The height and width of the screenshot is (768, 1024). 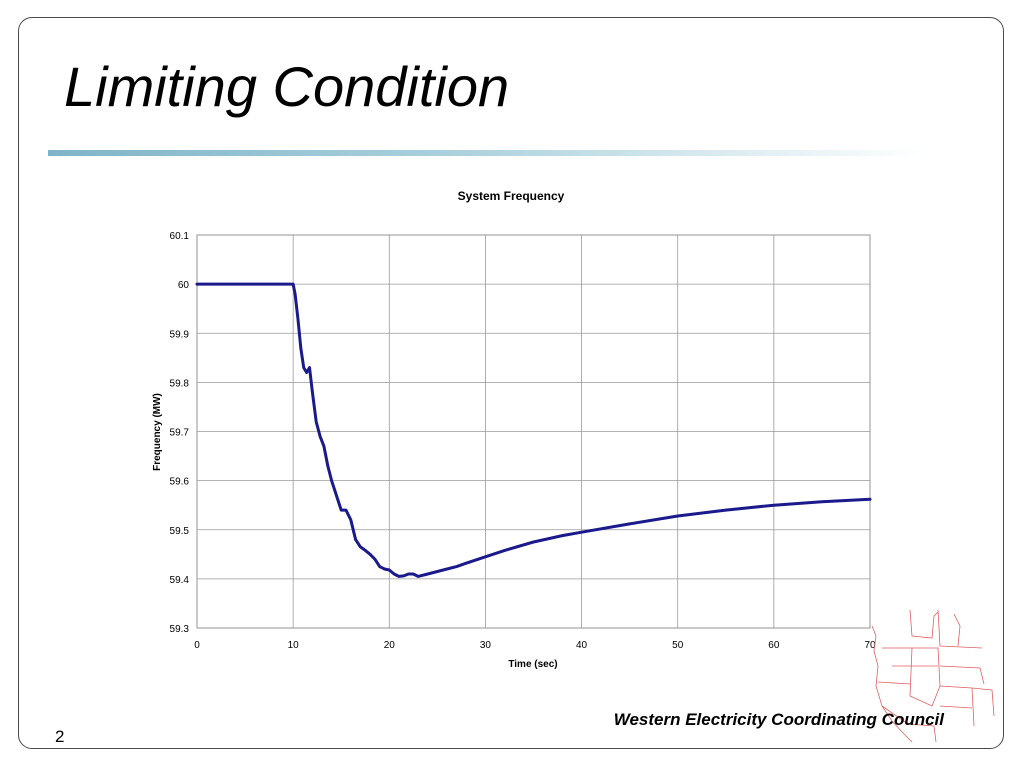 What do you see at coordinates (778, 719) in the screenshot?
I see `footer-organization: Western Electricity Coordinating Council` at bounding box center [778, 719].